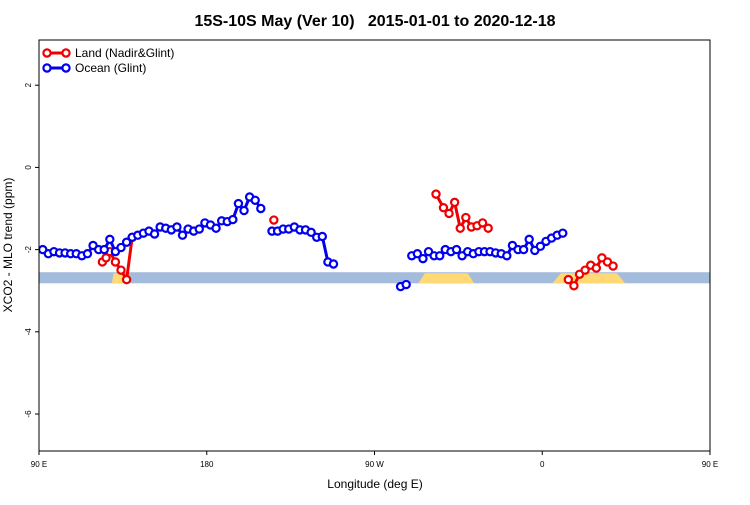 Image resolution: width=750 pixels, height=505 pixels. What do you see at coordinates (542, 464) in the screenshot?
I see `x-tick-label: 0` at bounding box center [542, 464].